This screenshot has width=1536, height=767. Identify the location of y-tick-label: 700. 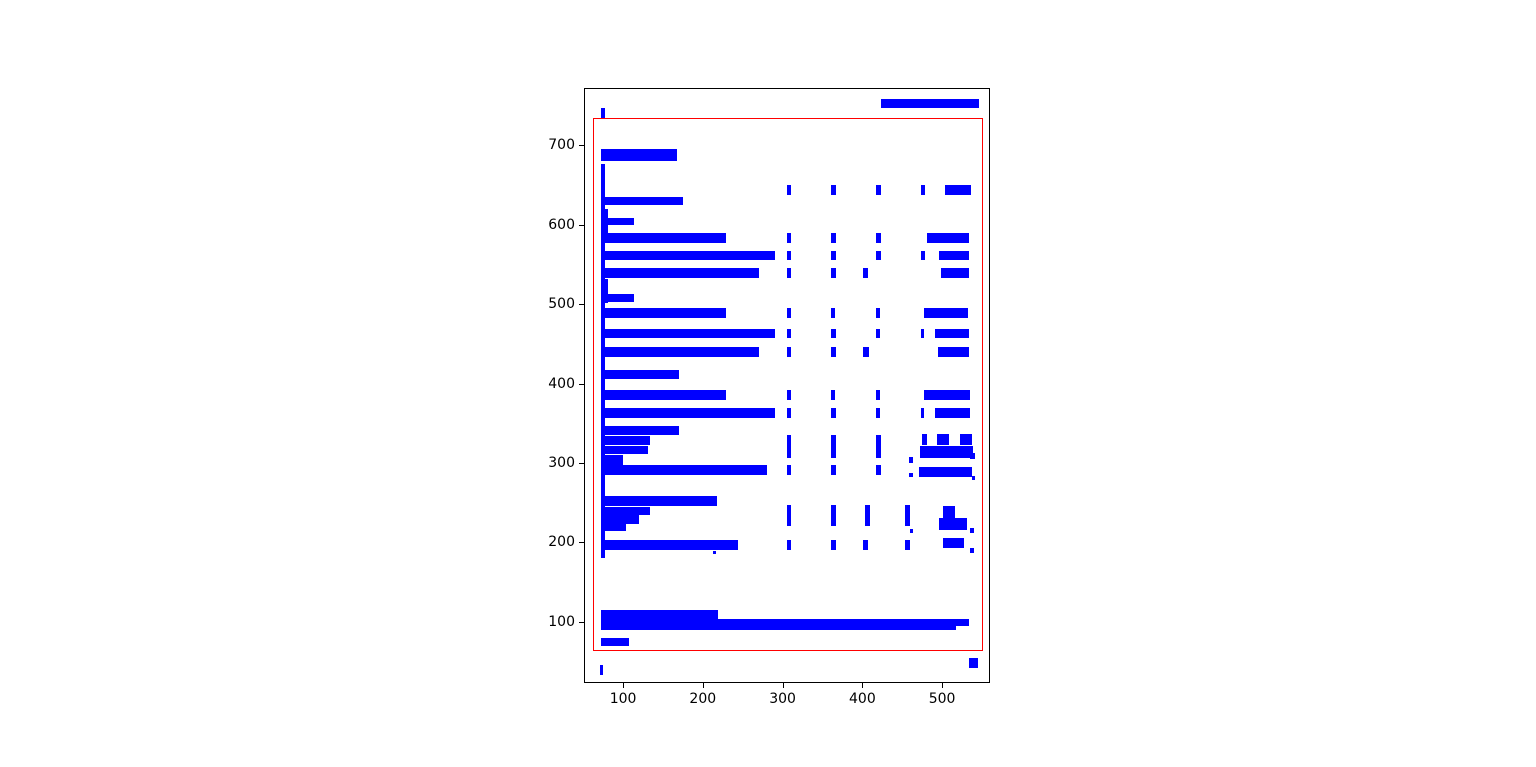
(561, 145).